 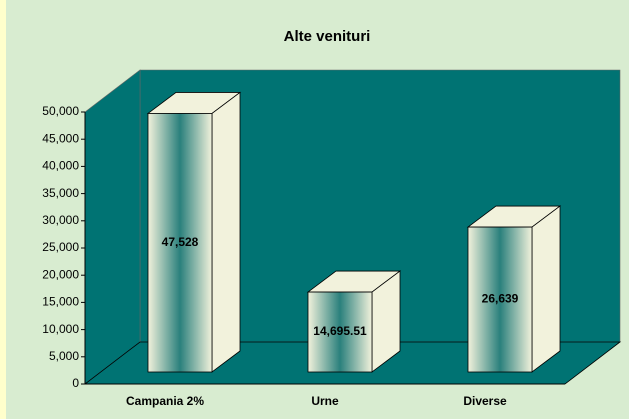 What do you see at coordinates (60, 302) in the screenshot?
I see `y-tick-label: 15,000` at bounding box center [60, 302].